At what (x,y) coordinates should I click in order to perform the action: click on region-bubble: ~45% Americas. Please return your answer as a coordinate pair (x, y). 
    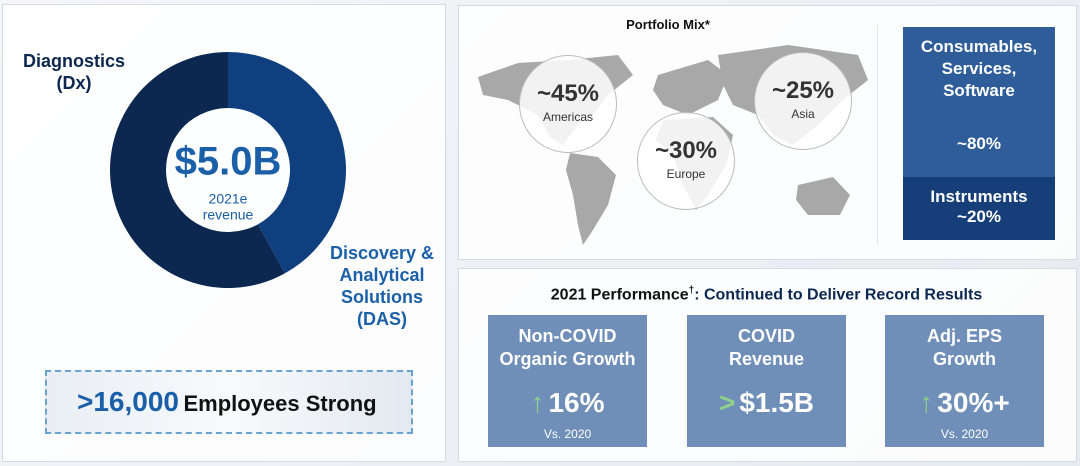
    Looking at the image, I should click on (568, 104).